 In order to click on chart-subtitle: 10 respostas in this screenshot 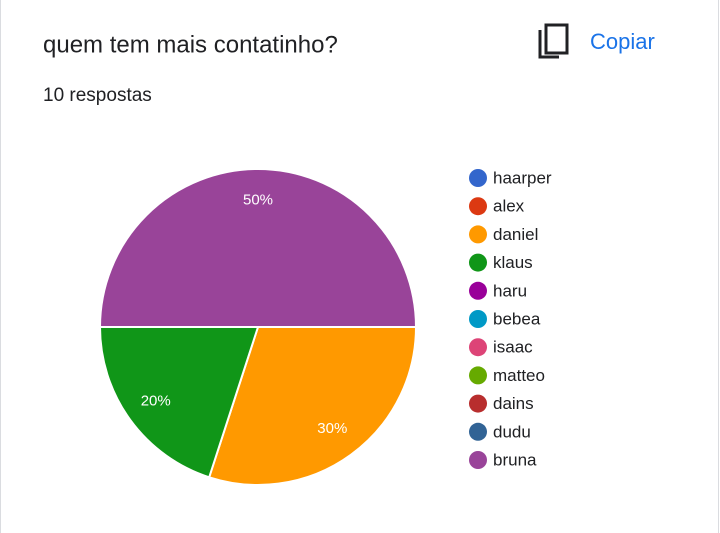, I will do `click(97, 95)`.